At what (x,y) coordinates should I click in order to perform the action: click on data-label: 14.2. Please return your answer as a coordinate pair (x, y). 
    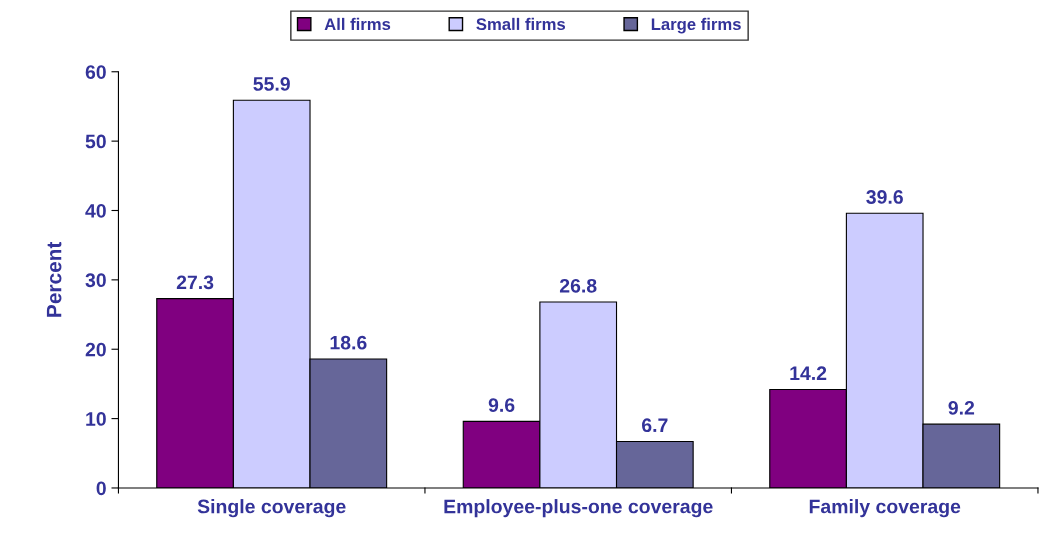
    Looking at the image, I should click on (808, 373).